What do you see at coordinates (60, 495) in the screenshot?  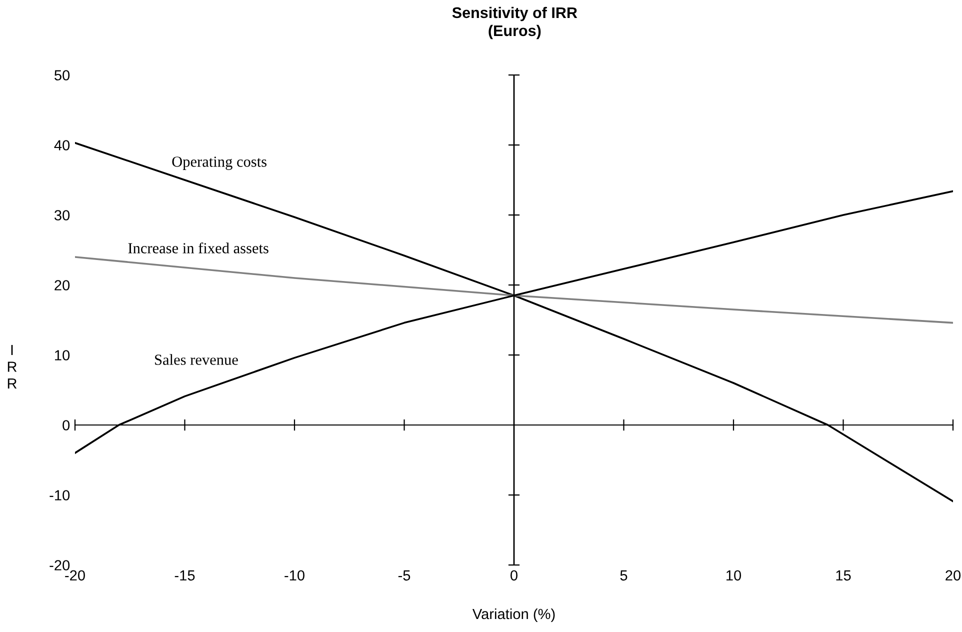 I see `y-tick-label: -10` at bounding box center [60, 495].